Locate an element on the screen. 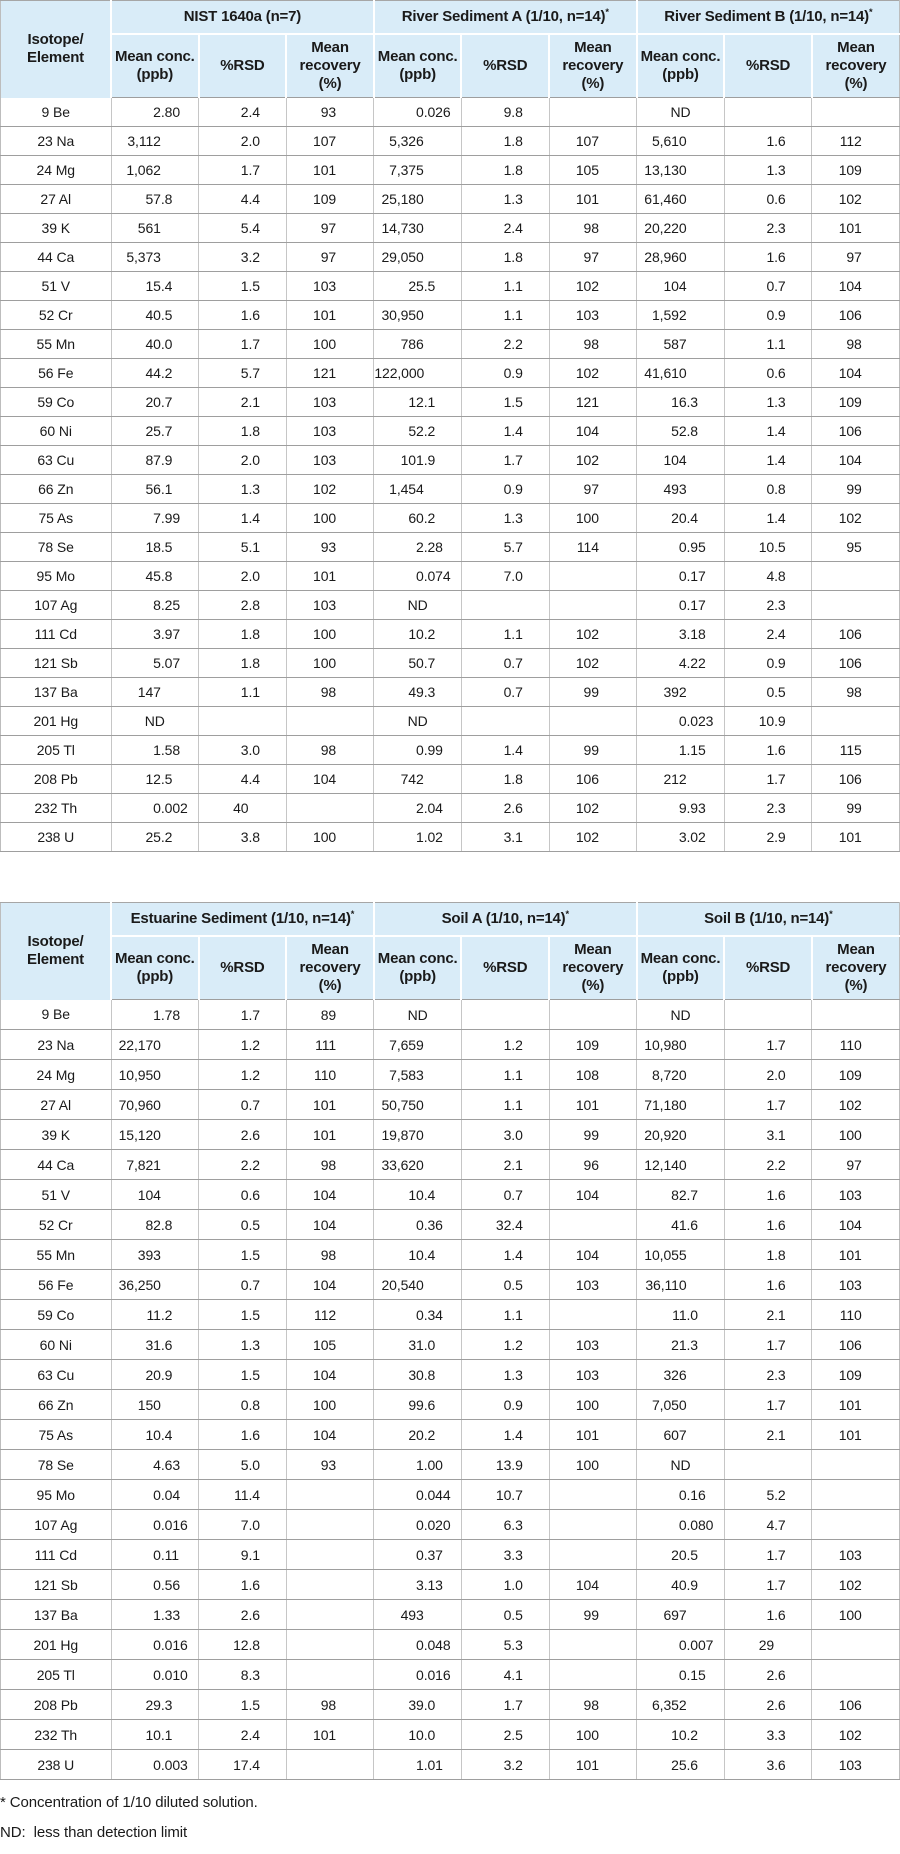 This screenshot has width=900, height=1854. value-cell: 82.8 is located at coordinates (155, 1224).